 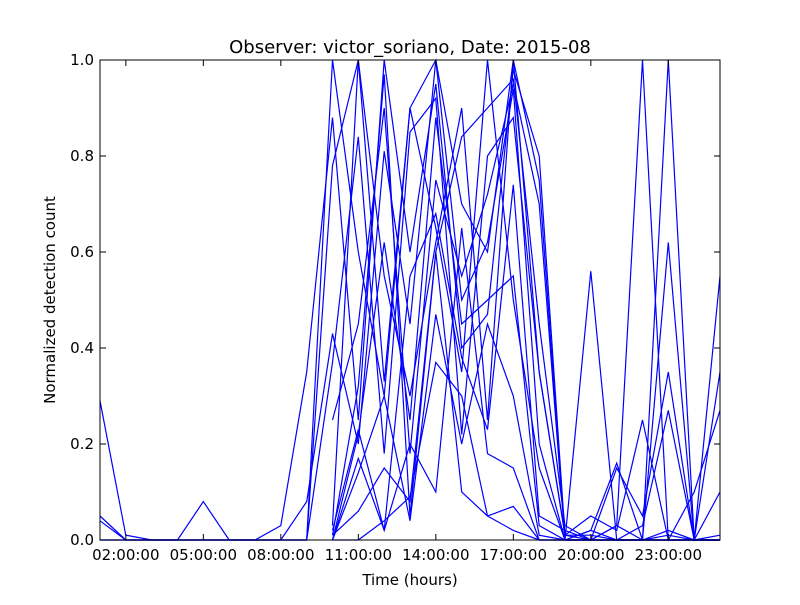 What do you see at coordinates (280, 555) in the screenshot?
I see `x-tick-label: 08:00:00` at bounding box center [280, 555].